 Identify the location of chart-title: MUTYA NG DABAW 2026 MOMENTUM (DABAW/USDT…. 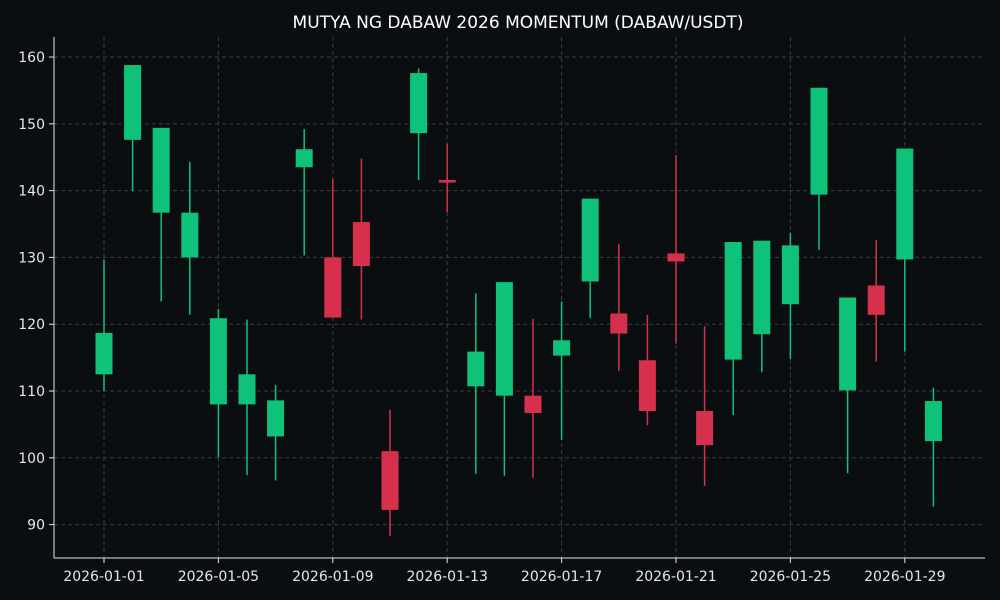
(518, 23).